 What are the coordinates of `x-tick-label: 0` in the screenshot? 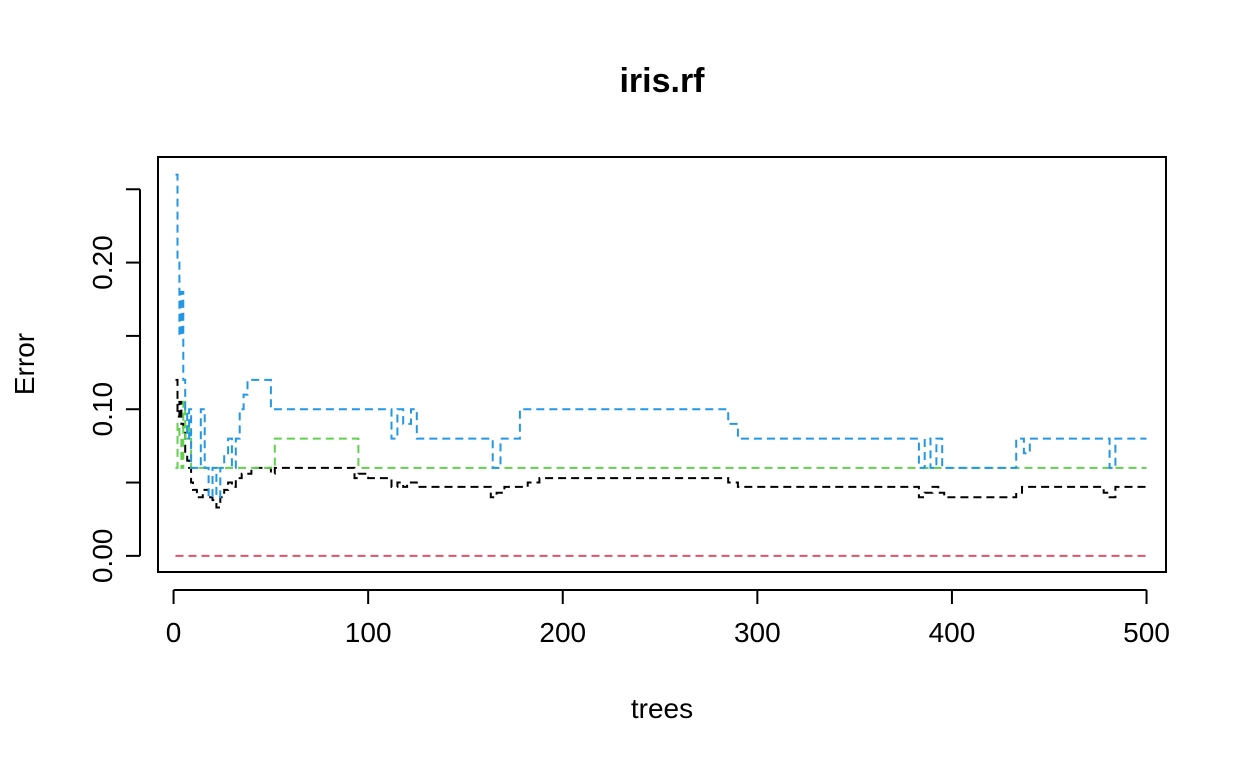 It's located at (174, 632).